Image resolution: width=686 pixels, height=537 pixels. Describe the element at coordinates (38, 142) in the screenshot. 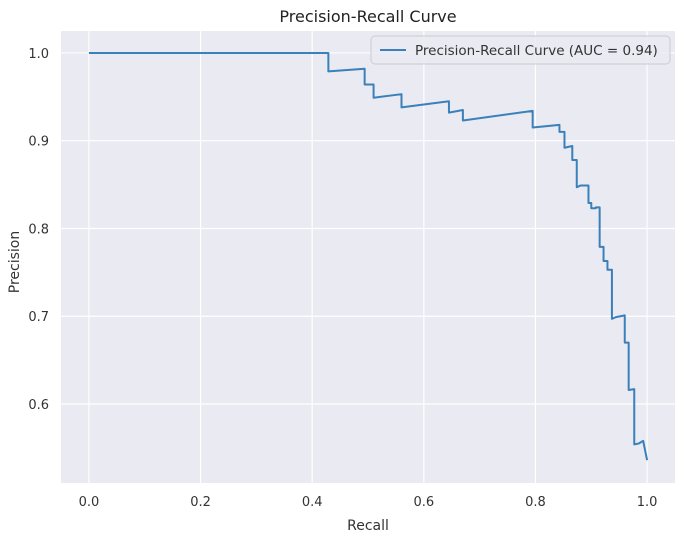

I see `y-tick-label: 0.9` at that location.